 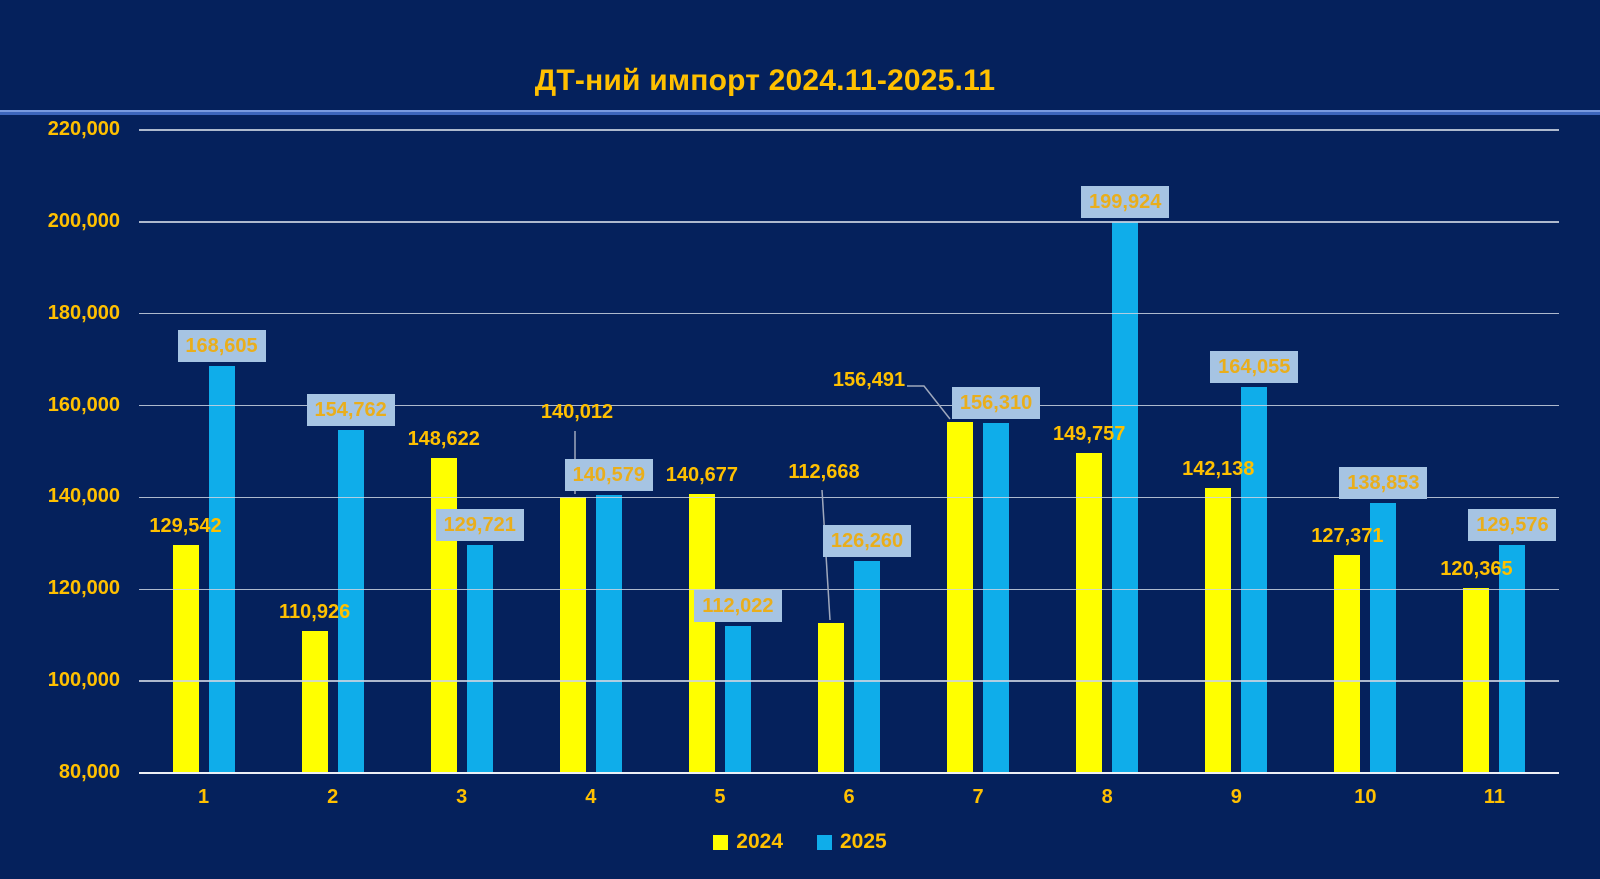 I want to click on legend-swatch-2024, so click(x=721, y=842).